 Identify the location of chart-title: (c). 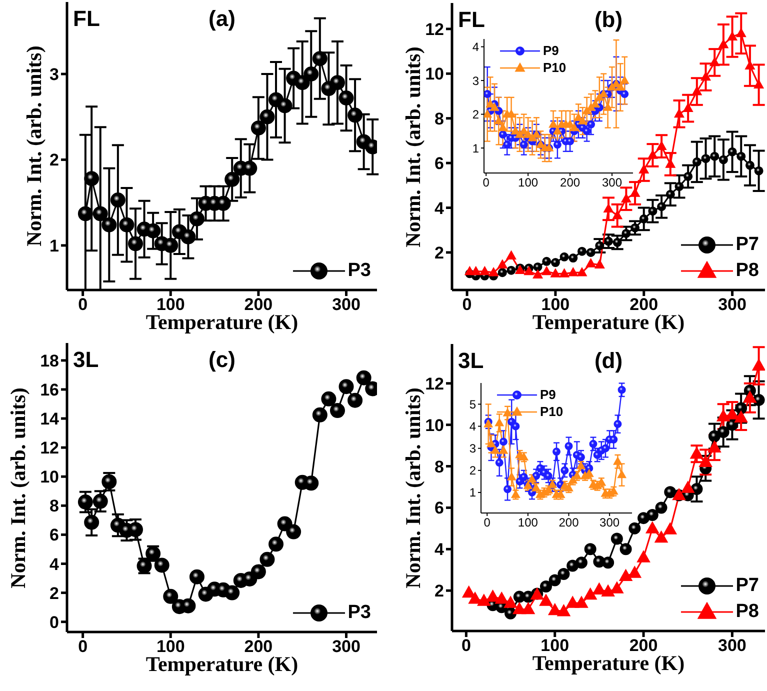
(222, 359).